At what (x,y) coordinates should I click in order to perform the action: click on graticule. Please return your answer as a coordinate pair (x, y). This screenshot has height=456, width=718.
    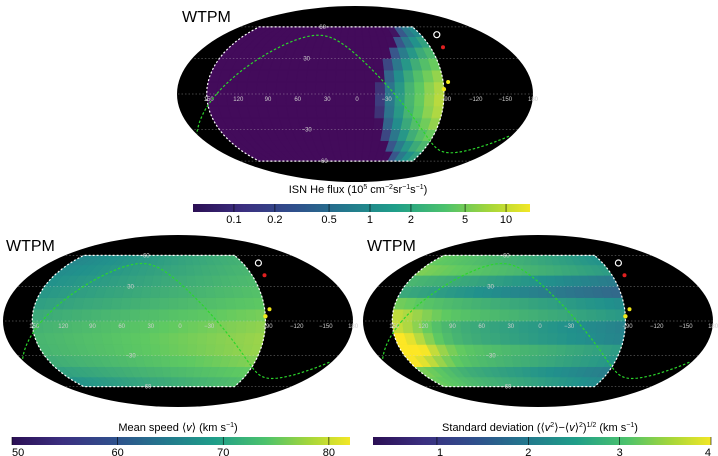
    Looking at the image, I should click on (538, 321).